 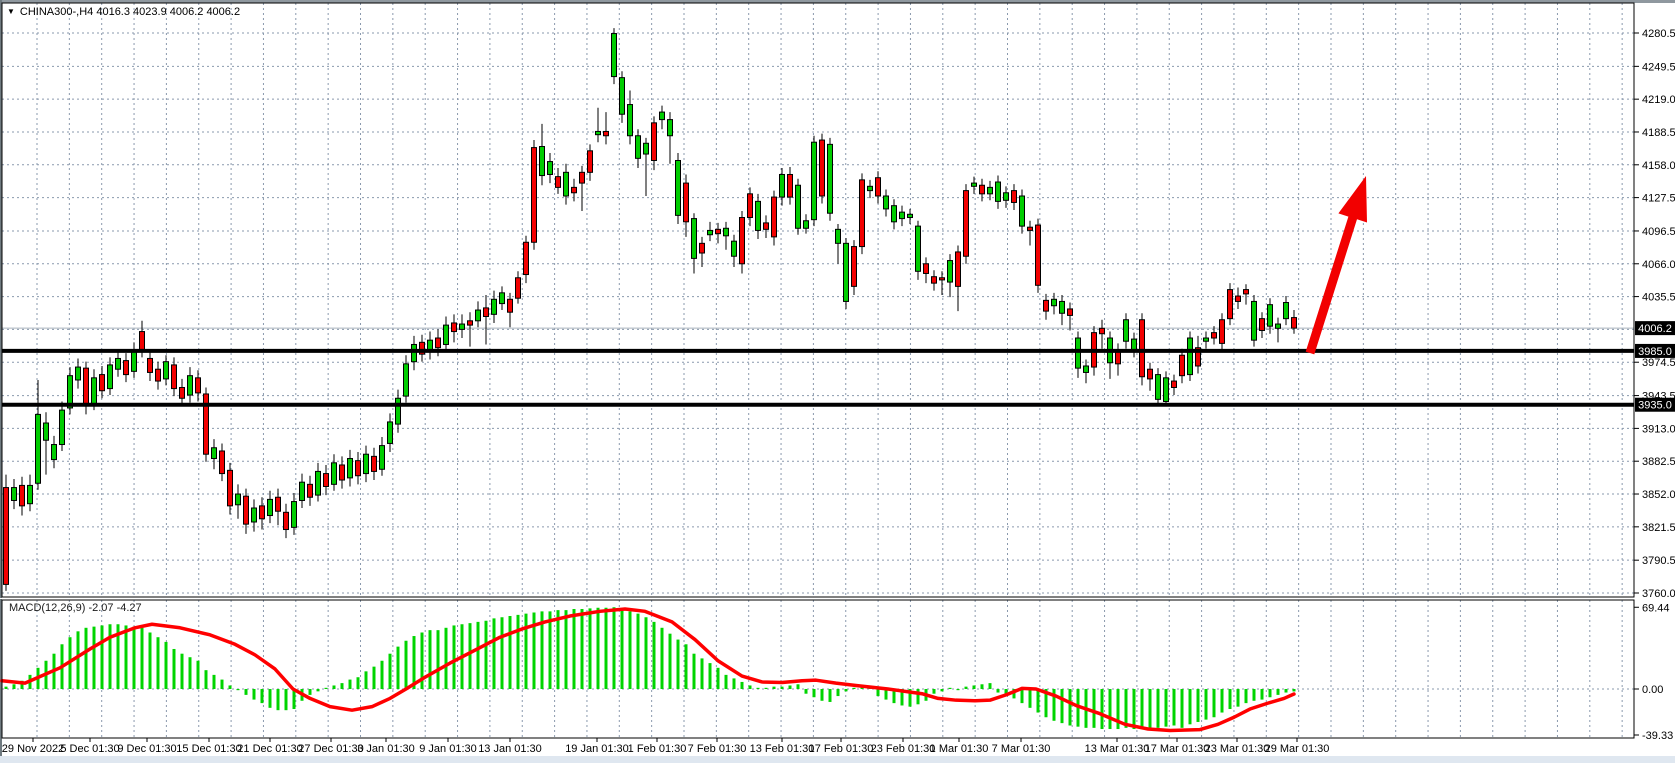 I want to click on time-axis-label: 29 Mar 01:30, so click(x=1297, y=749).